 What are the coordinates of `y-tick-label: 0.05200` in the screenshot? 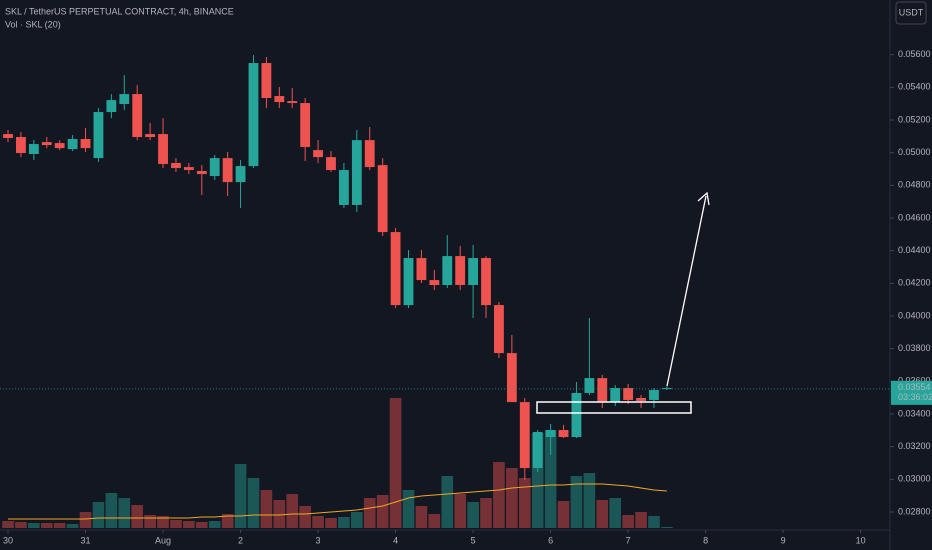 It's located at (914, 119).